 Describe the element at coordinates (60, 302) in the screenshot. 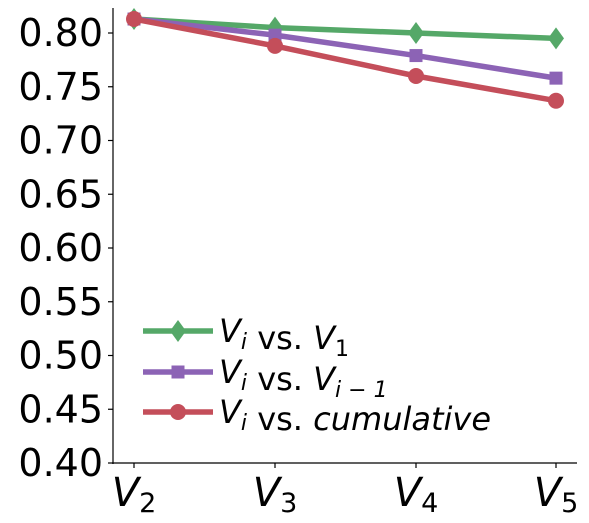

I see `y-tick-label: 0.55` at that location.